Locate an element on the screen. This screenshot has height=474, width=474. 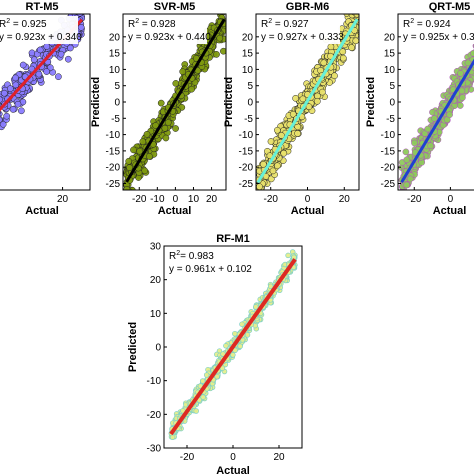
equation-label: y = 0.923x + 0.340 is located at coordinates (41, 37).